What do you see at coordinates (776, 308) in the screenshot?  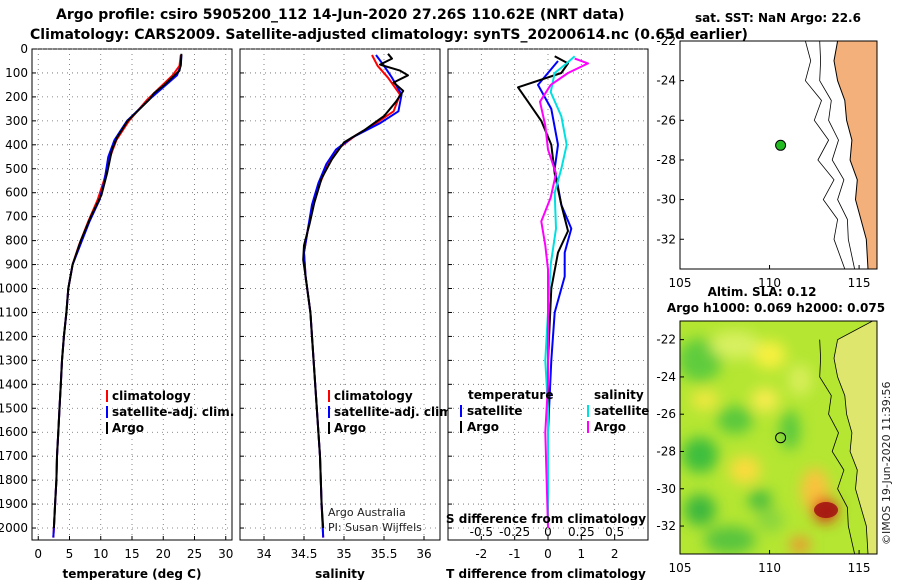 I see `sla-map-title-line2: Argo h1000: 0.069 h2000: 0.075` at bounding box center [776, 308].